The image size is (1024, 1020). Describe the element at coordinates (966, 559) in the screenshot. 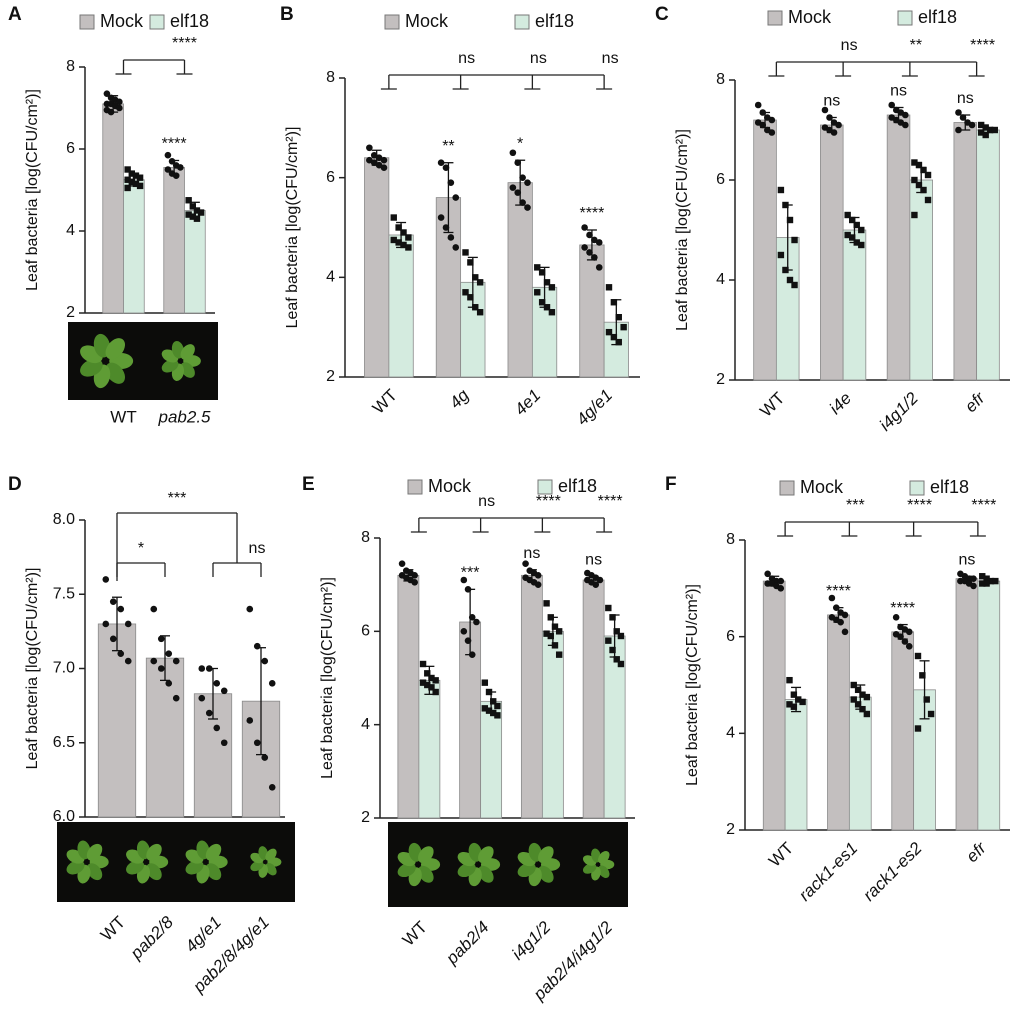

I see `significance-label: ns` at that location.